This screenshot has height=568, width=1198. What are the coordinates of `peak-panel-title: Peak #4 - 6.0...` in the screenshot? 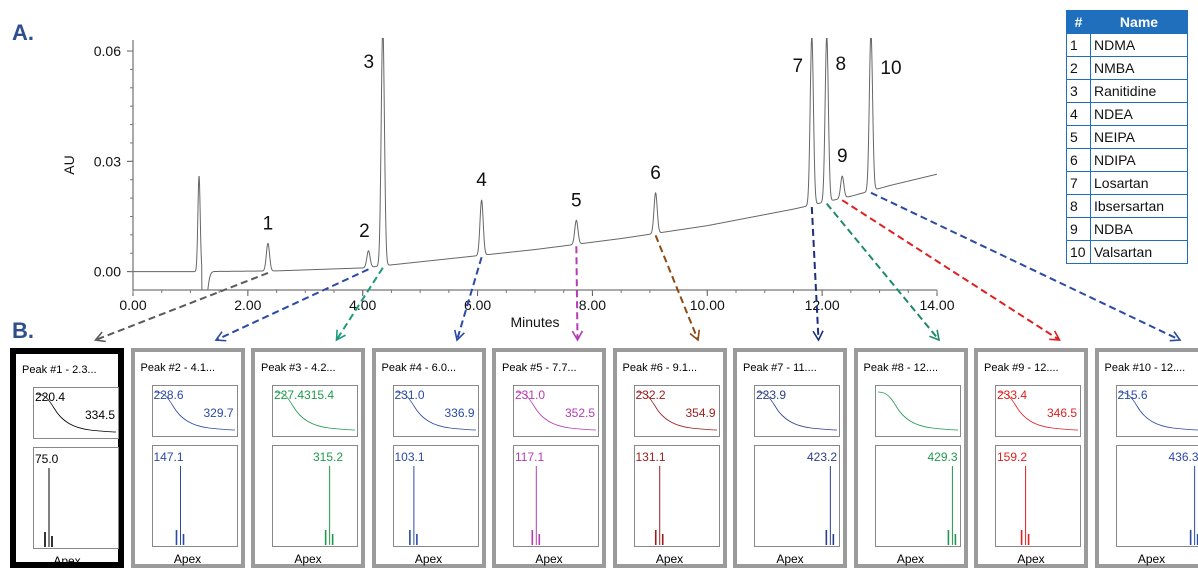 It's located at (432, 368).